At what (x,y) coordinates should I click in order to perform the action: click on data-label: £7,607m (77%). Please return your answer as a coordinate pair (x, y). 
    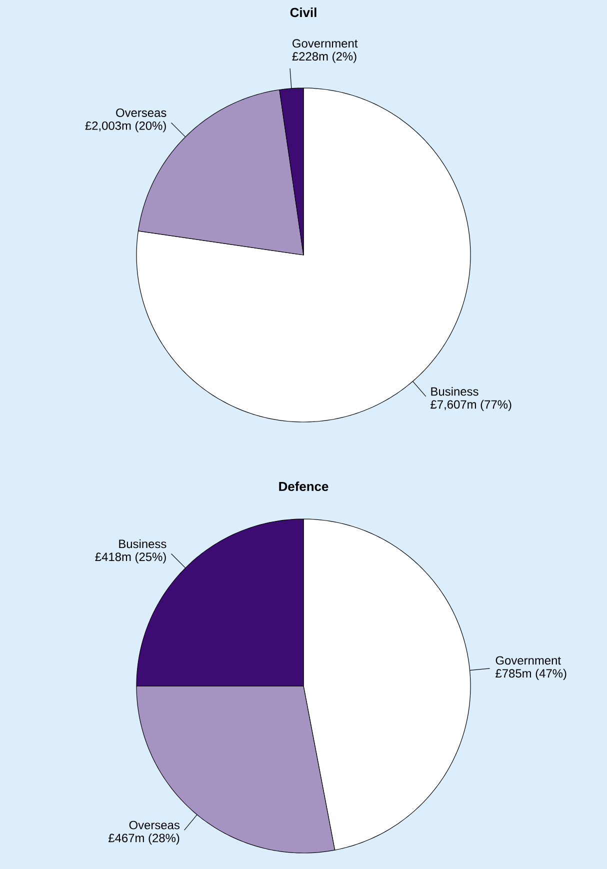
    Looking at the image, I should click on (471, 406).